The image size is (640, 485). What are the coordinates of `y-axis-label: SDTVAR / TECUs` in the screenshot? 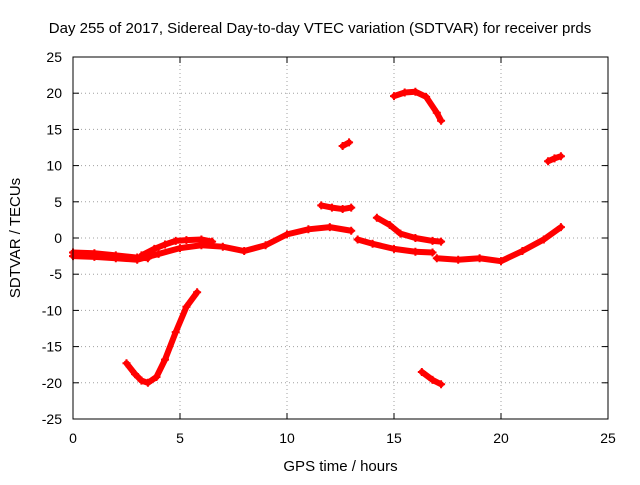 It's located at (15, 238).